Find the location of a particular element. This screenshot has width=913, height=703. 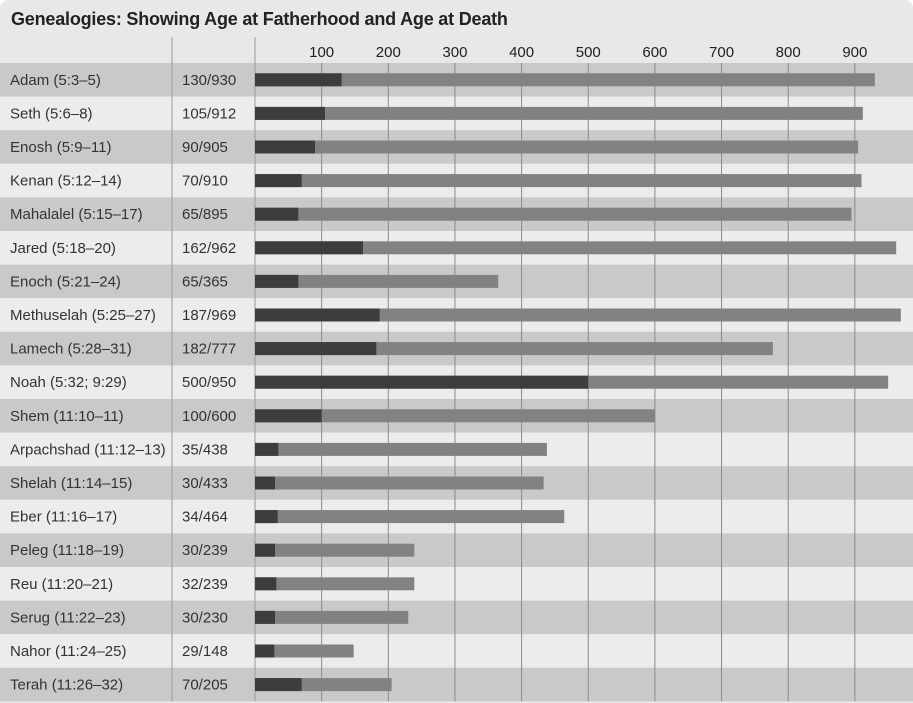

row-name-label: Kenan (5:12–14) is located at coordinates (66, 181).